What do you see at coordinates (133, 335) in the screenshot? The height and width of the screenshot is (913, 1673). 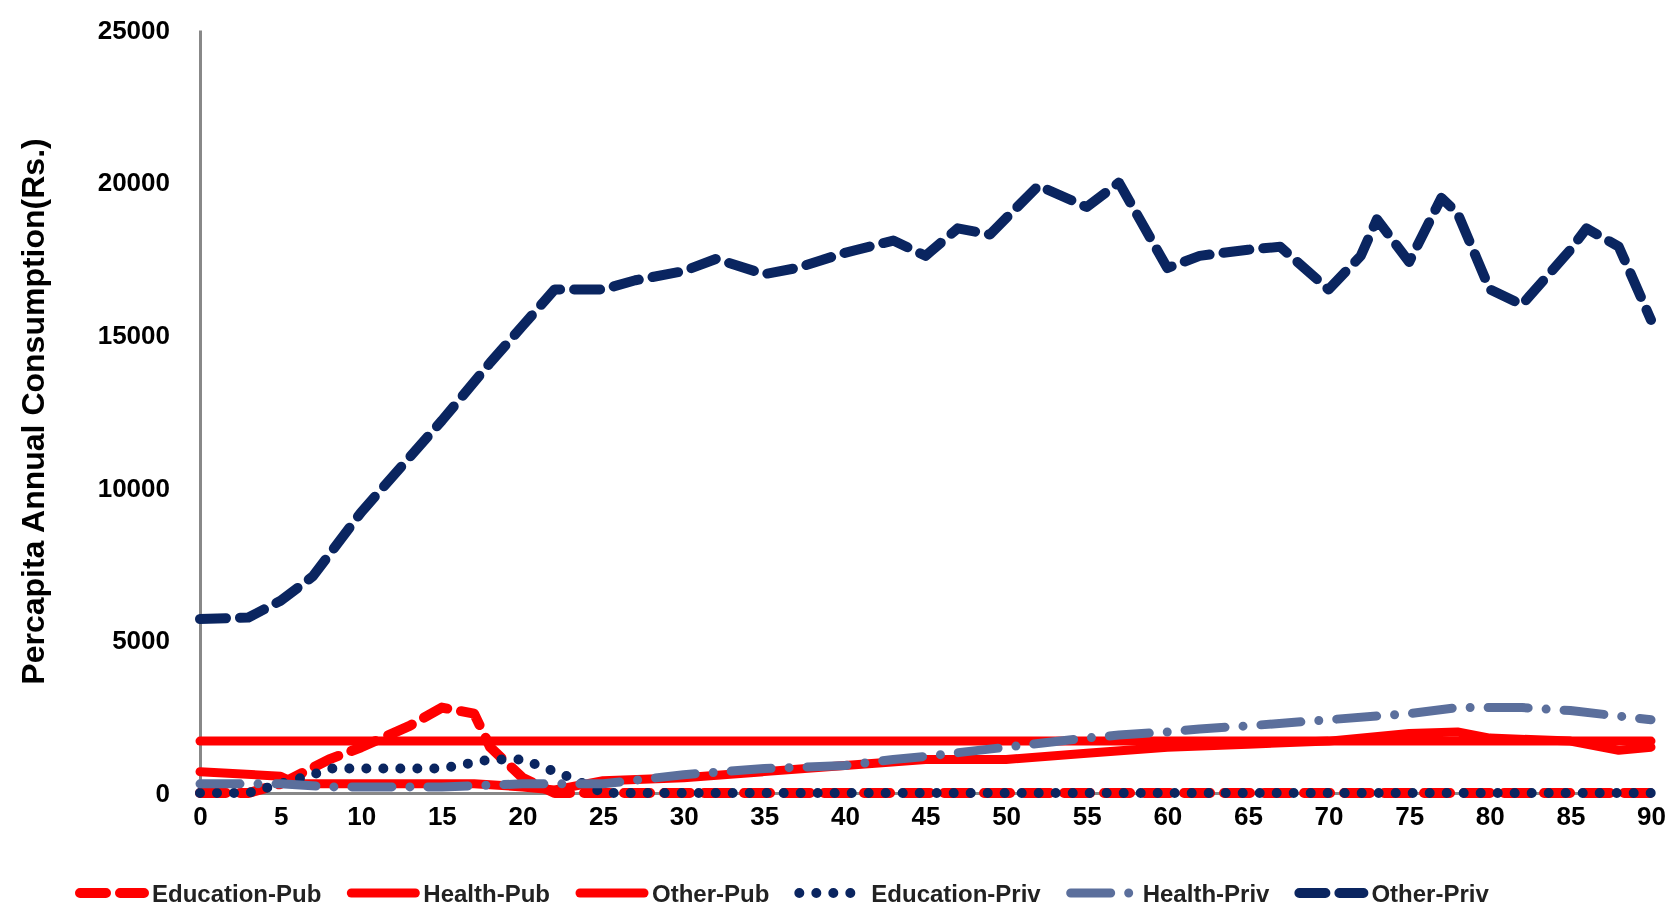 I see `y-tick-label: 15000` at bounding box center [133, 335].